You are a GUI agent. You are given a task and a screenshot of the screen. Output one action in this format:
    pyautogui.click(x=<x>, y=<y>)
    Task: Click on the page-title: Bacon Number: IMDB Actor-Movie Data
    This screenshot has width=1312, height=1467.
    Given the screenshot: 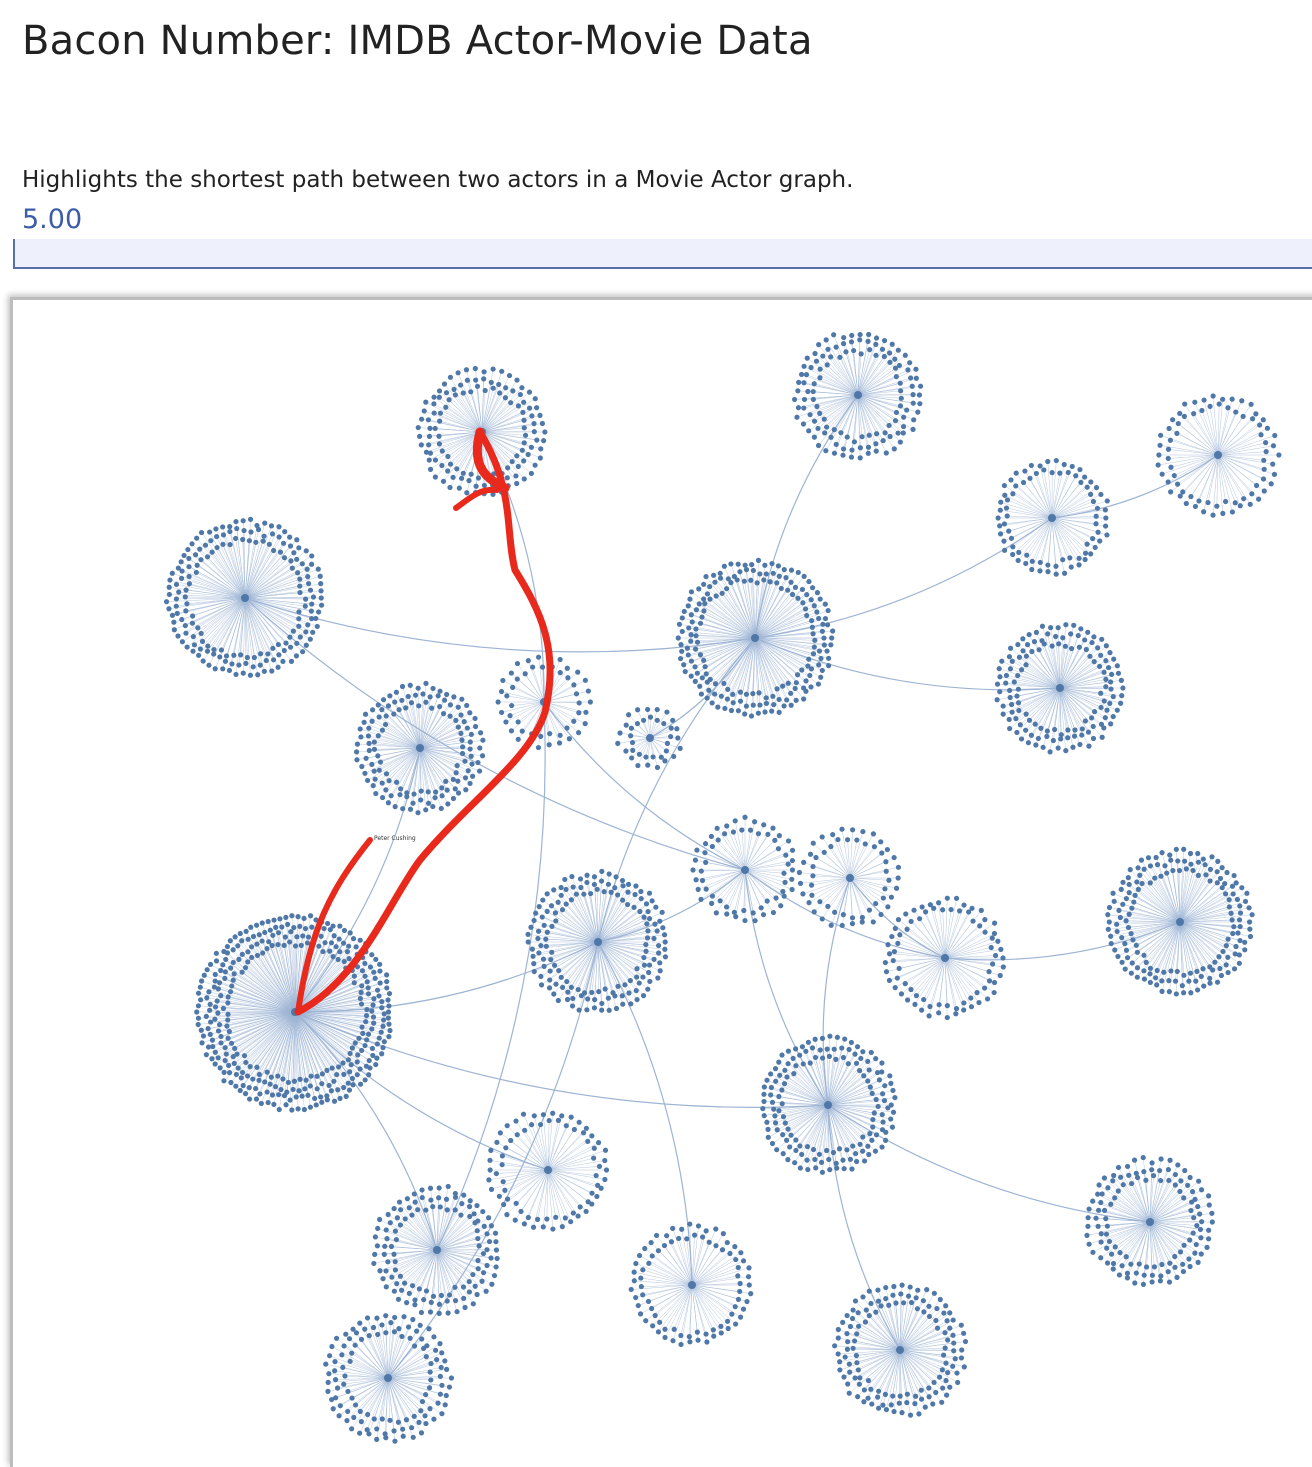 What is the action you would take?
    pyautogui.click(x=417, y=41)
    